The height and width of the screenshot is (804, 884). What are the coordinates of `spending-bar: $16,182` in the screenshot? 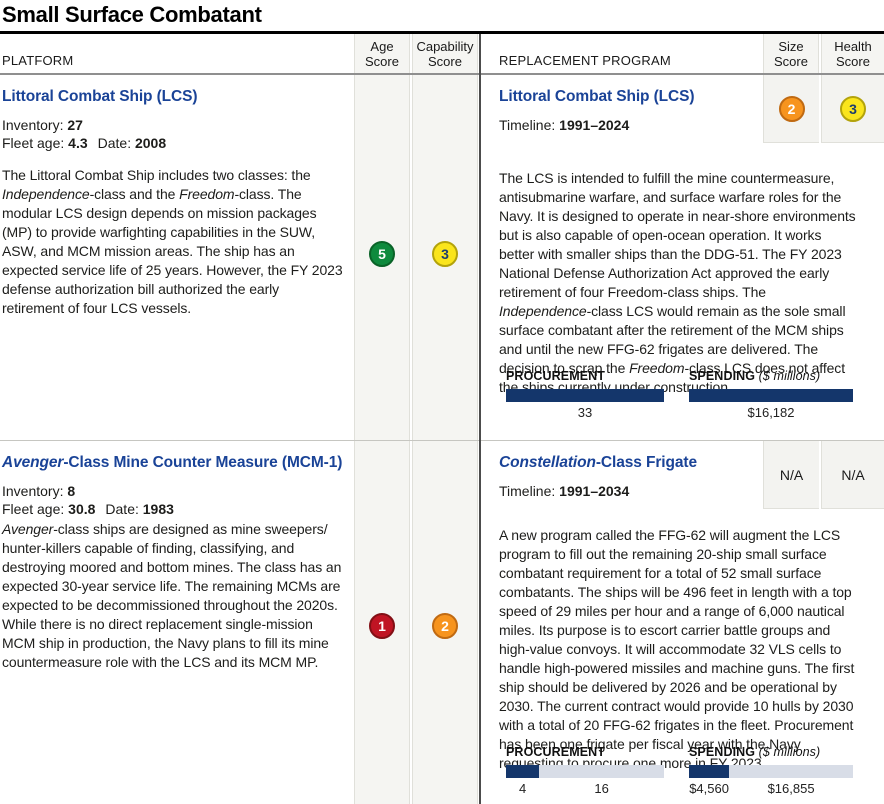 It's located at (771, 404).